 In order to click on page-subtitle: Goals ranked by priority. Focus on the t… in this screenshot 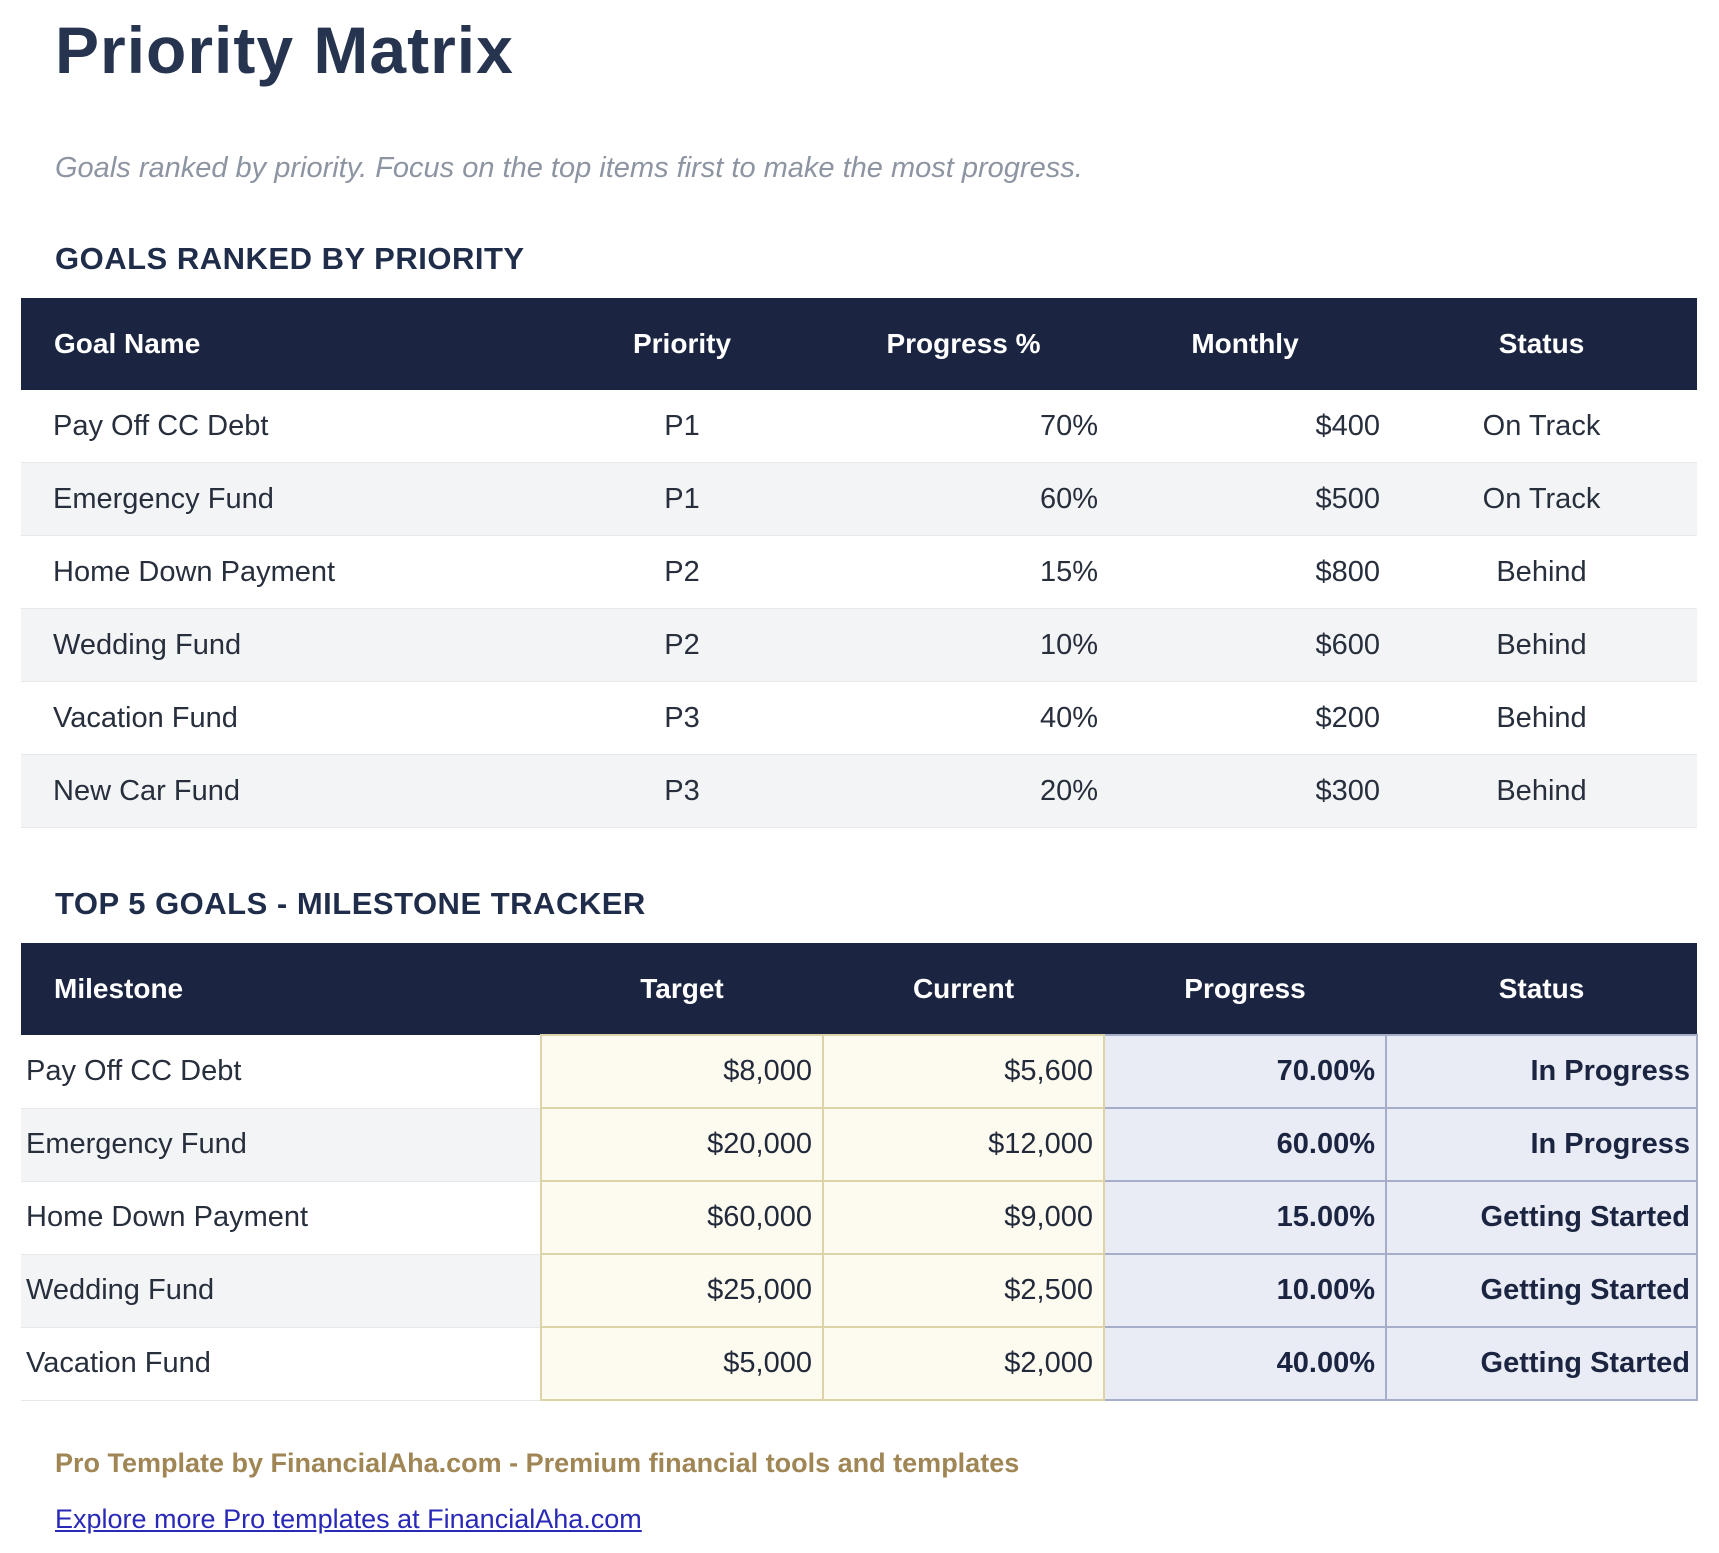, I will do `click(569, 168)`.